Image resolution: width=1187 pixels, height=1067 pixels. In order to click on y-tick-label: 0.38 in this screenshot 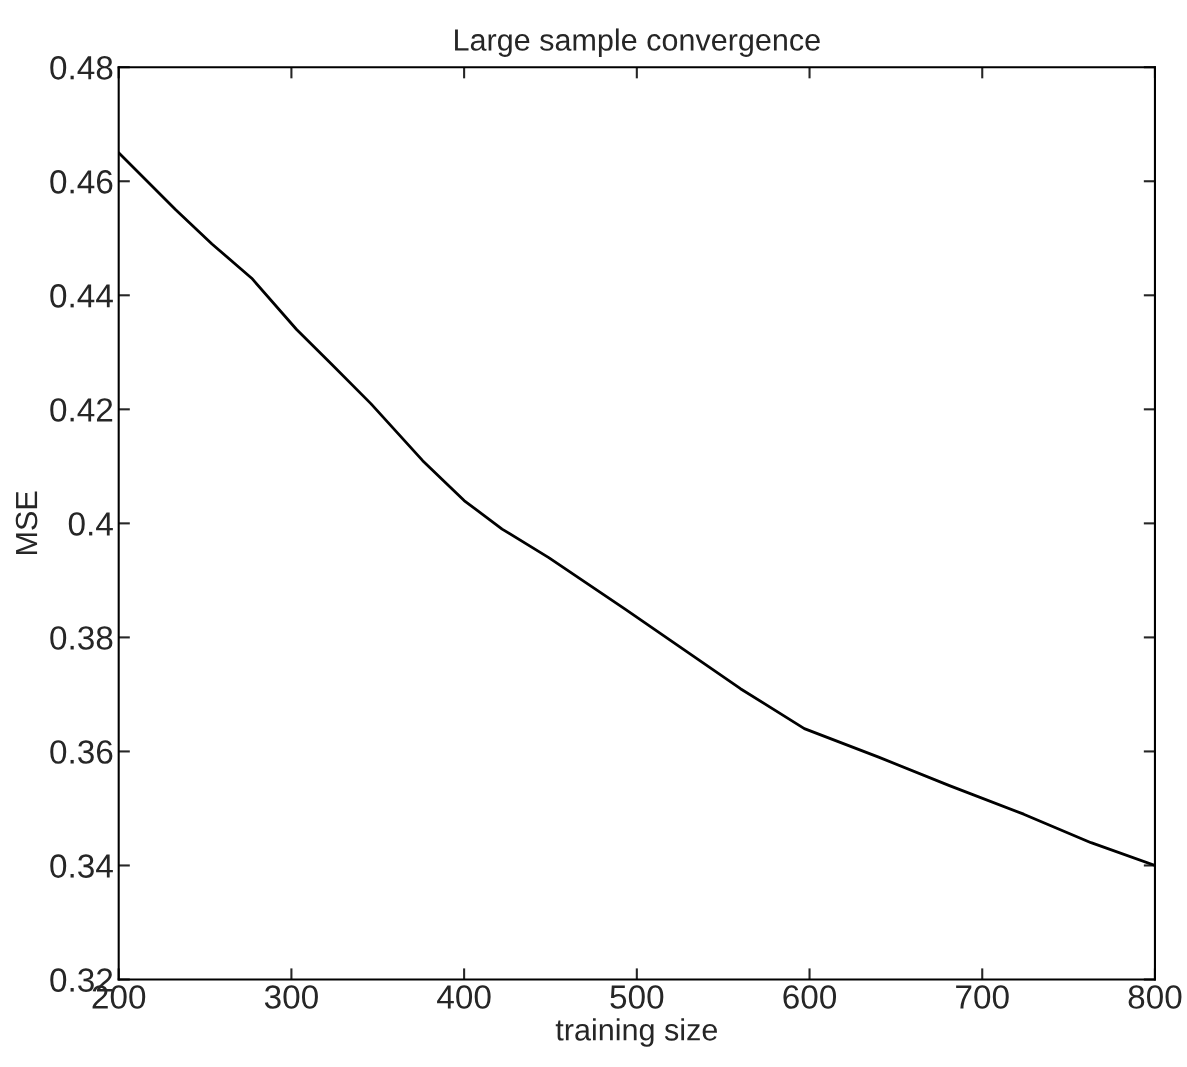, I will do `click(81, 638)`.